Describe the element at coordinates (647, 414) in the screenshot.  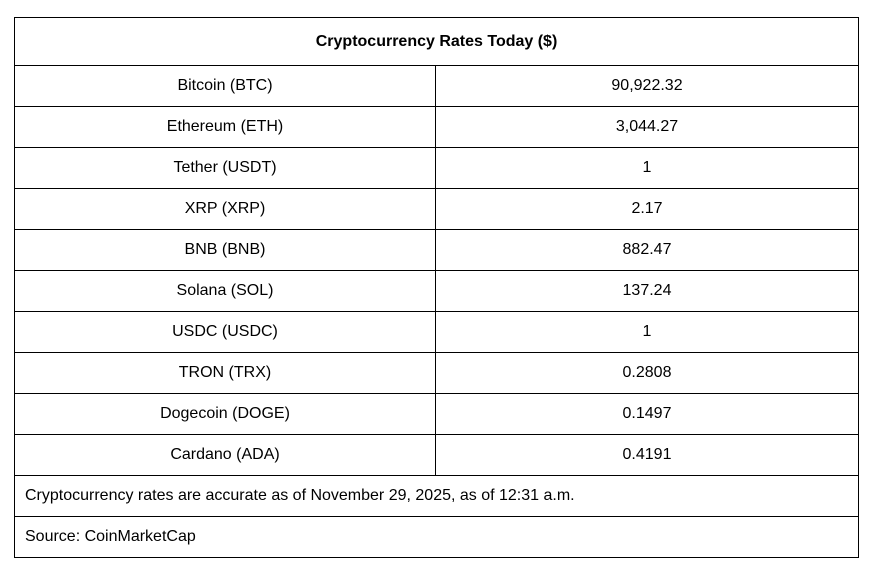
I see `crypto-rate-cell: 0.1497` at that location.